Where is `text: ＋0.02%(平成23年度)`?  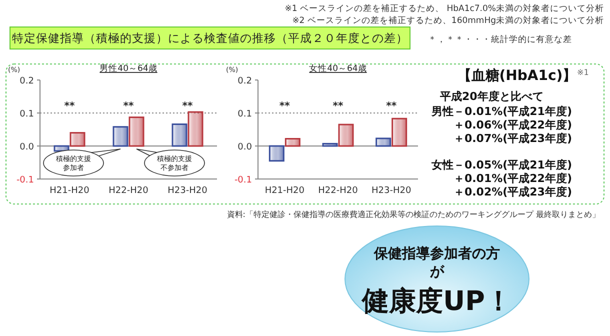
text: ＋0.02%(平成23年度) is located at coordinates (512, 192).